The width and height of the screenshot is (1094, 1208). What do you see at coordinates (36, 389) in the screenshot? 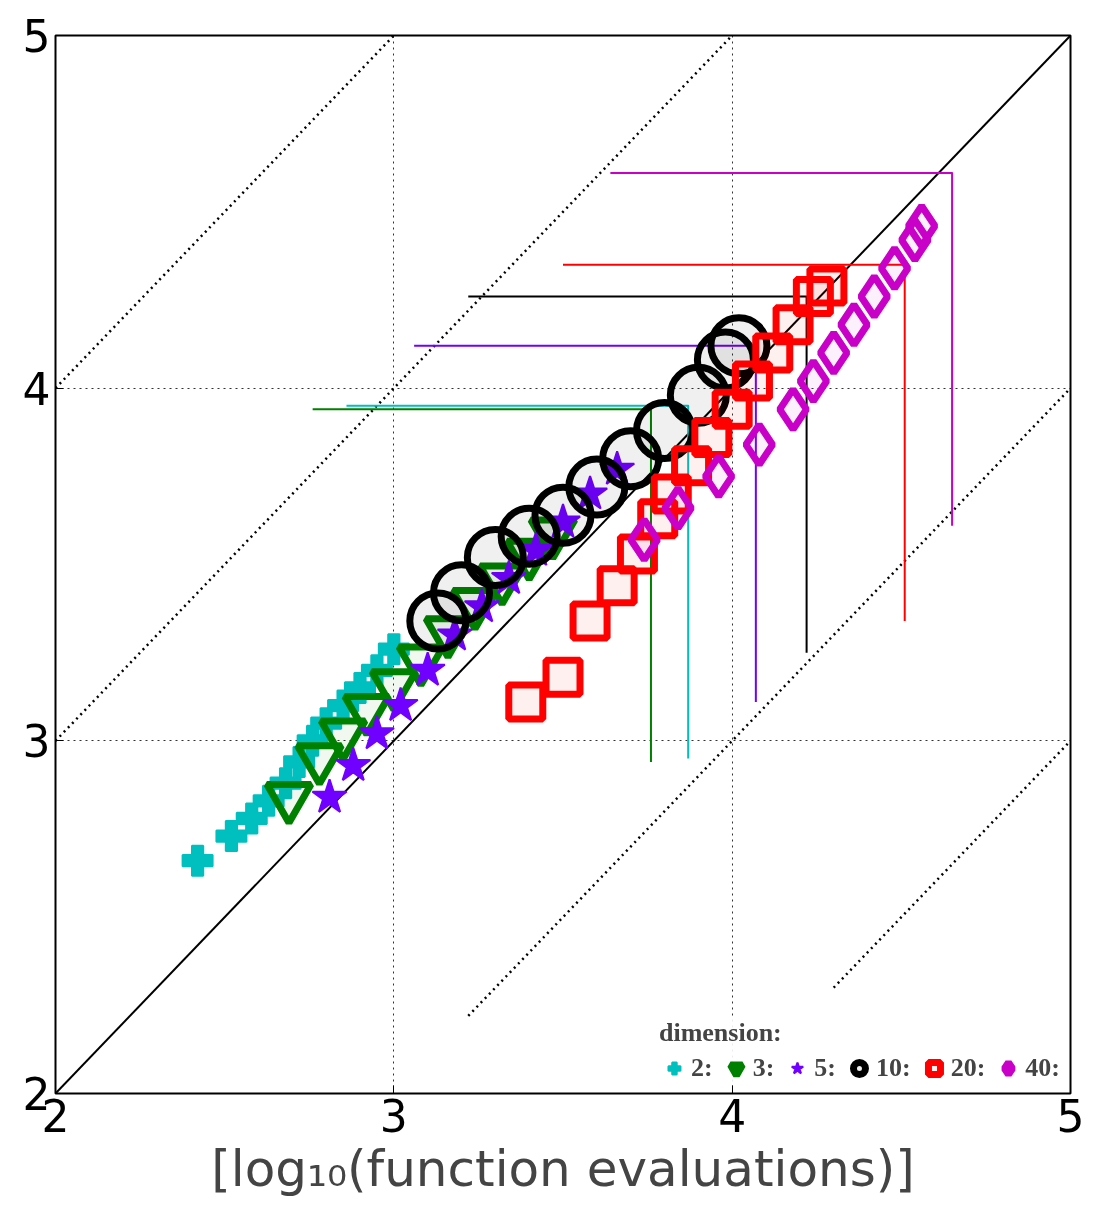
I see `y-tick-label: 4` at bounding box center [36, 389].